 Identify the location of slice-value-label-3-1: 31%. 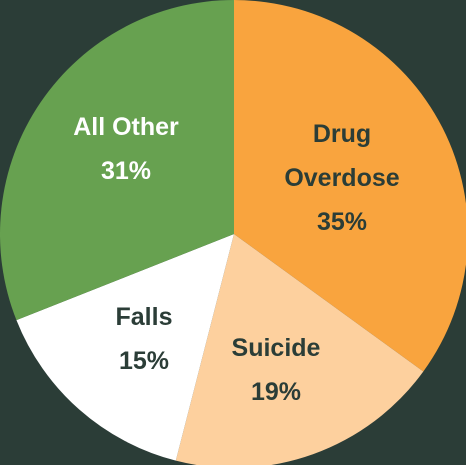
(126, 171).